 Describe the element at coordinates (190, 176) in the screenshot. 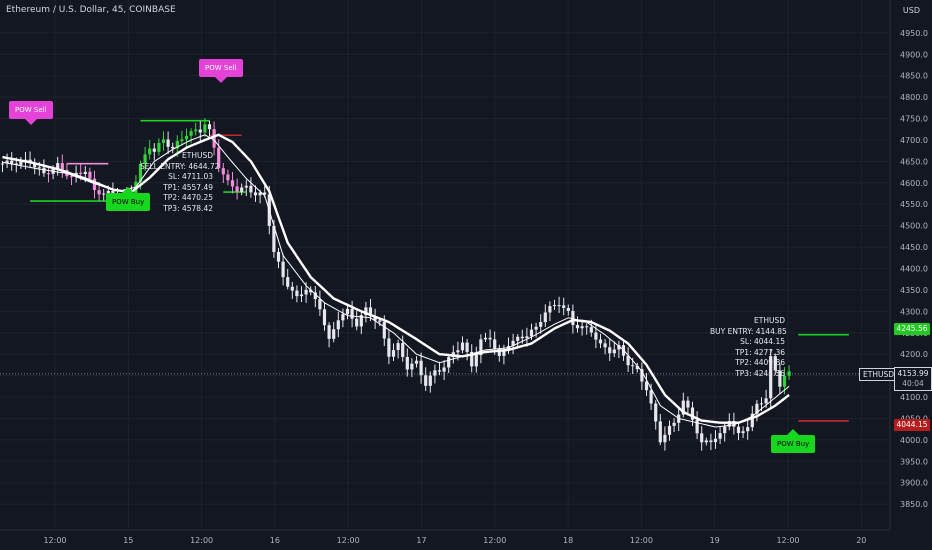

I see `sell-signal-sl: SL: 4711.03` at that location.